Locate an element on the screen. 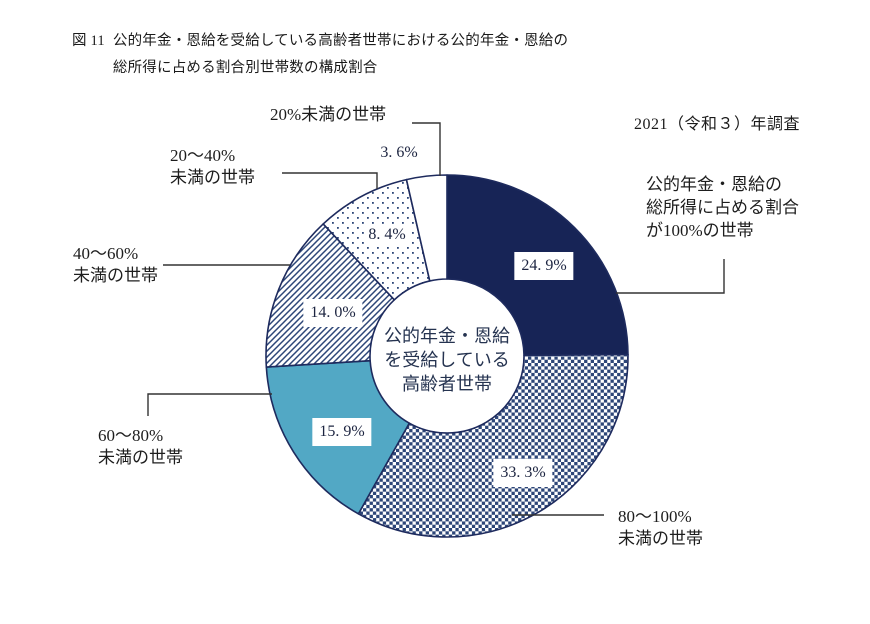 The image size is (870, 624). callout-60-80: 60〜80% 未満の世帯 is located at coordinates (140, 446).